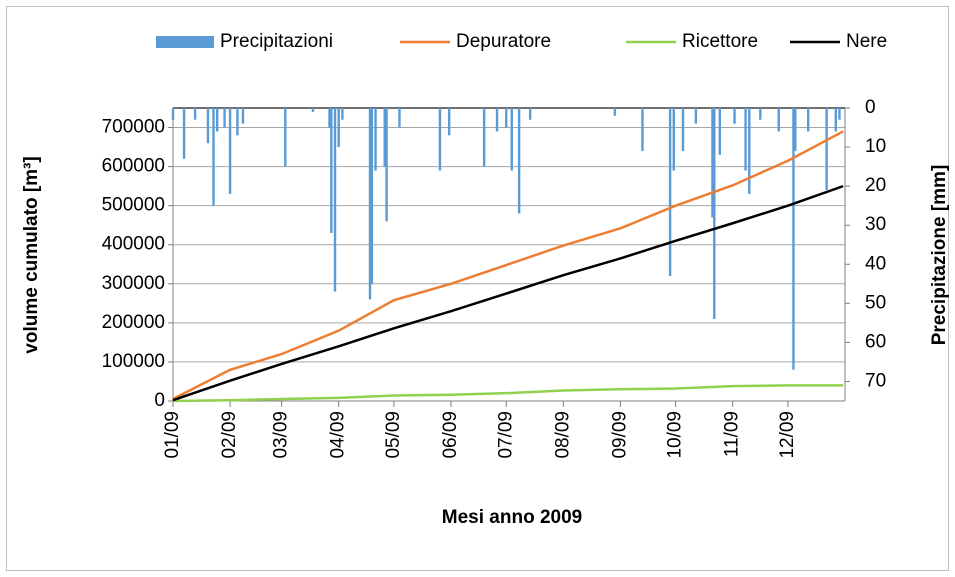  Describe the element at coordinates (450, 435) in the screenshot. I see `x-tick-label: 06/09` at that location.